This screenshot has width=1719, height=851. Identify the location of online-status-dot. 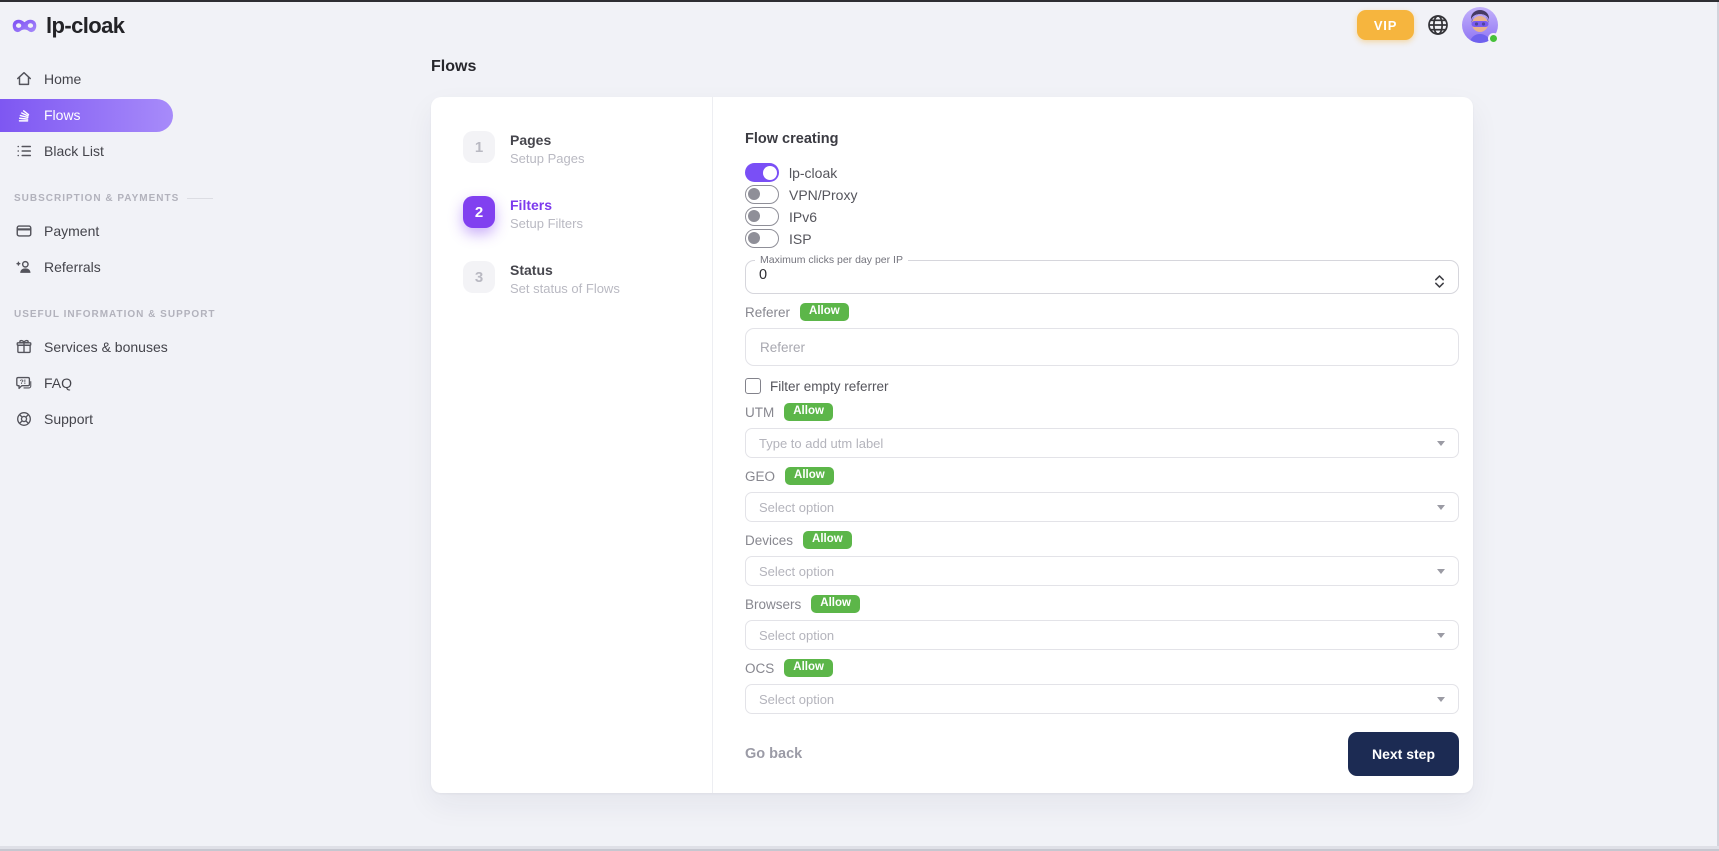
(1493, 38).